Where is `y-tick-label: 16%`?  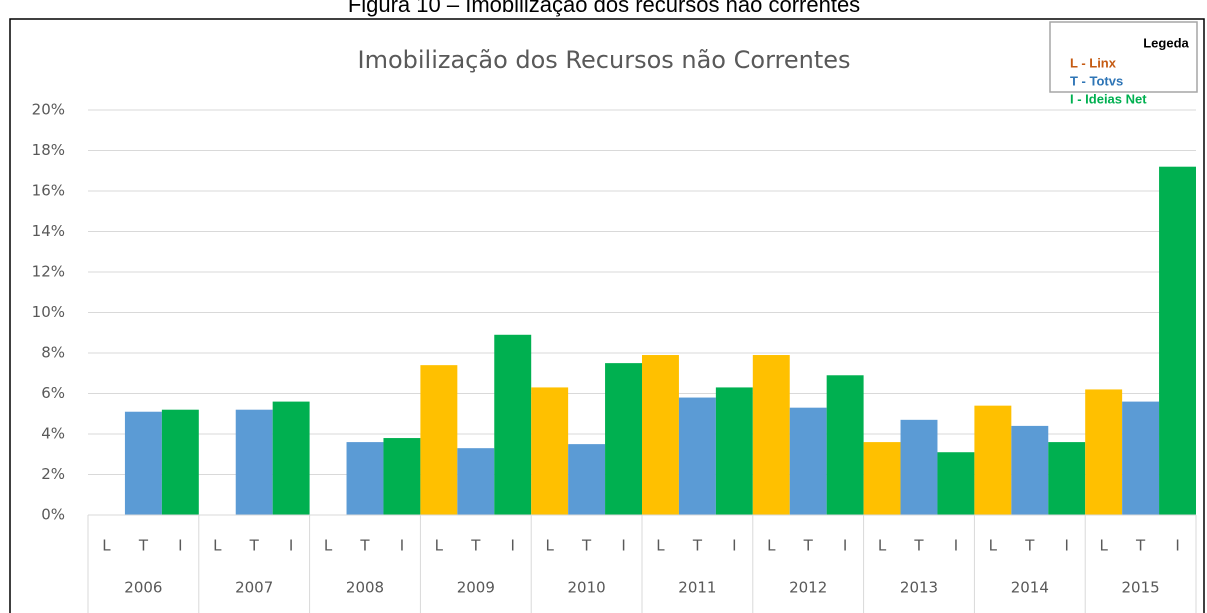
y-tick-label: 16% is located at coordinates (48, 191).